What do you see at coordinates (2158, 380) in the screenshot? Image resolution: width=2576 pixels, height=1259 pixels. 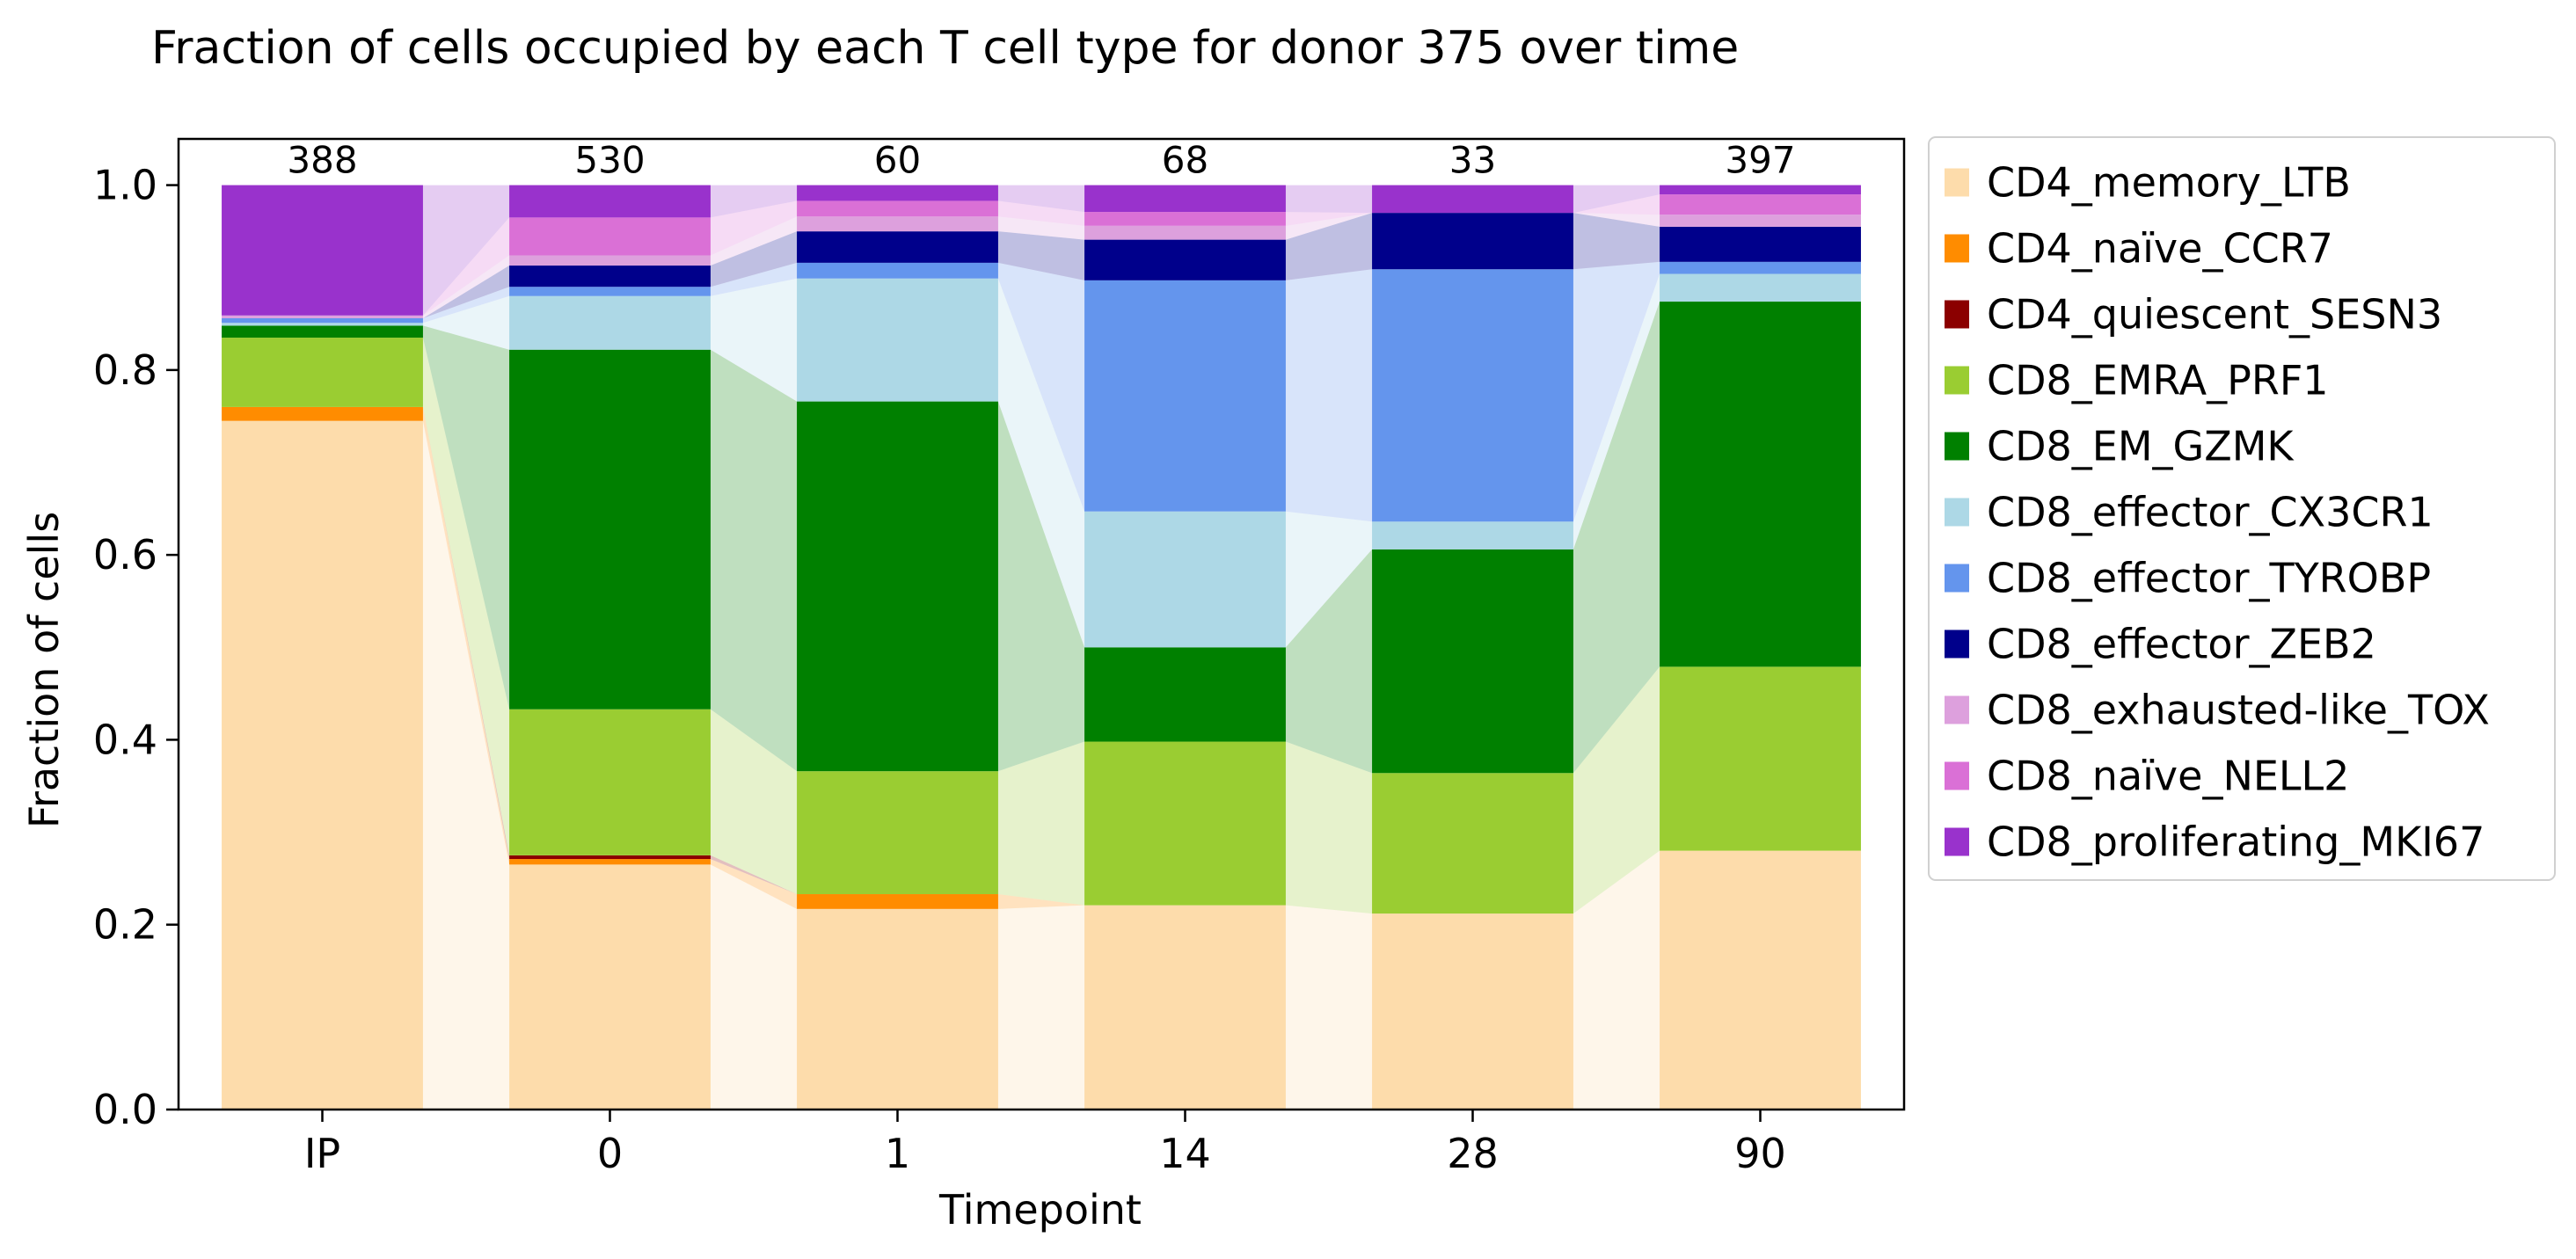 I see `legend-label: CD8_EMRA_PRF1` at bounding box center [2158, 380].